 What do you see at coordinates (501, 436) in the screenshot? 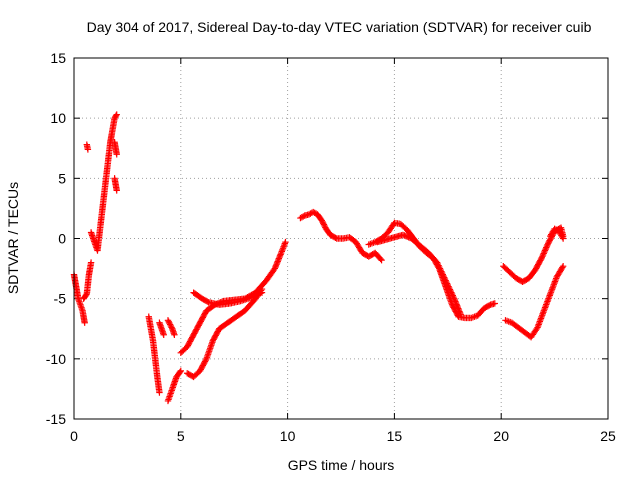
I see `x-tick-label: 20` at bounding box center [501, 436].